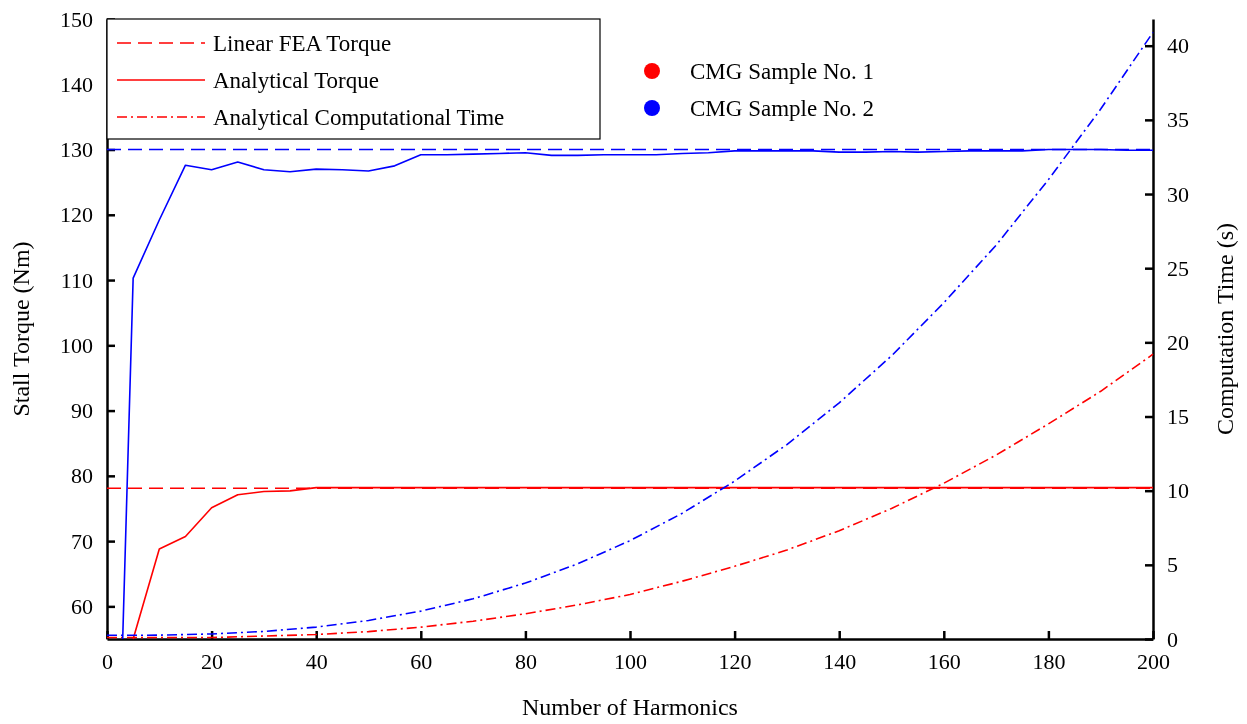 Image resolution: width=1247 pixels, height=724 pixels. I want to click on y-tick-label: 140, so click(76, 84).